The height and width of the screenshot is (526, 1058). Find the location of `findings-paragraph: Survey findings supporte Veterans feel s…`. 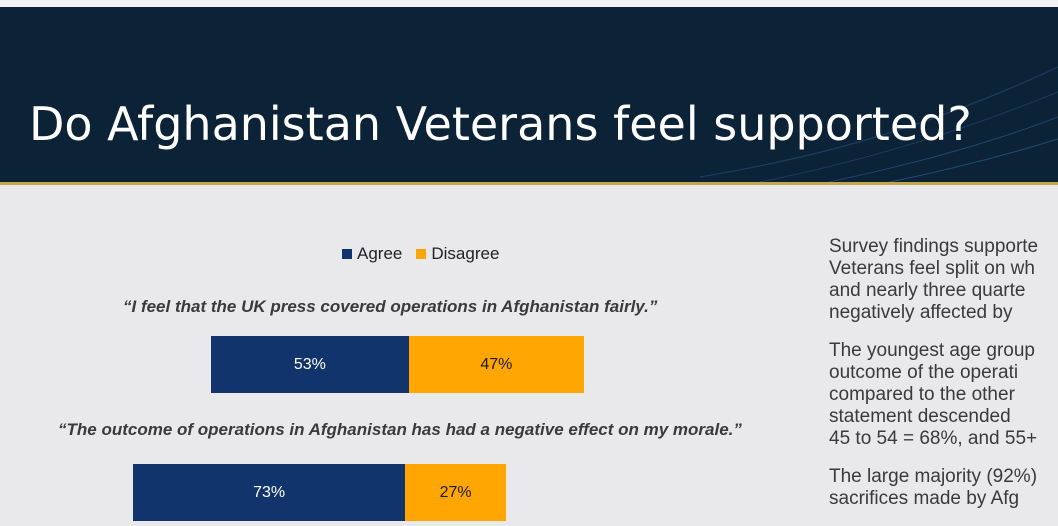

findings-paragraph: Survey findings supporte Veterans feel s… is located at coordinates (943, 280).